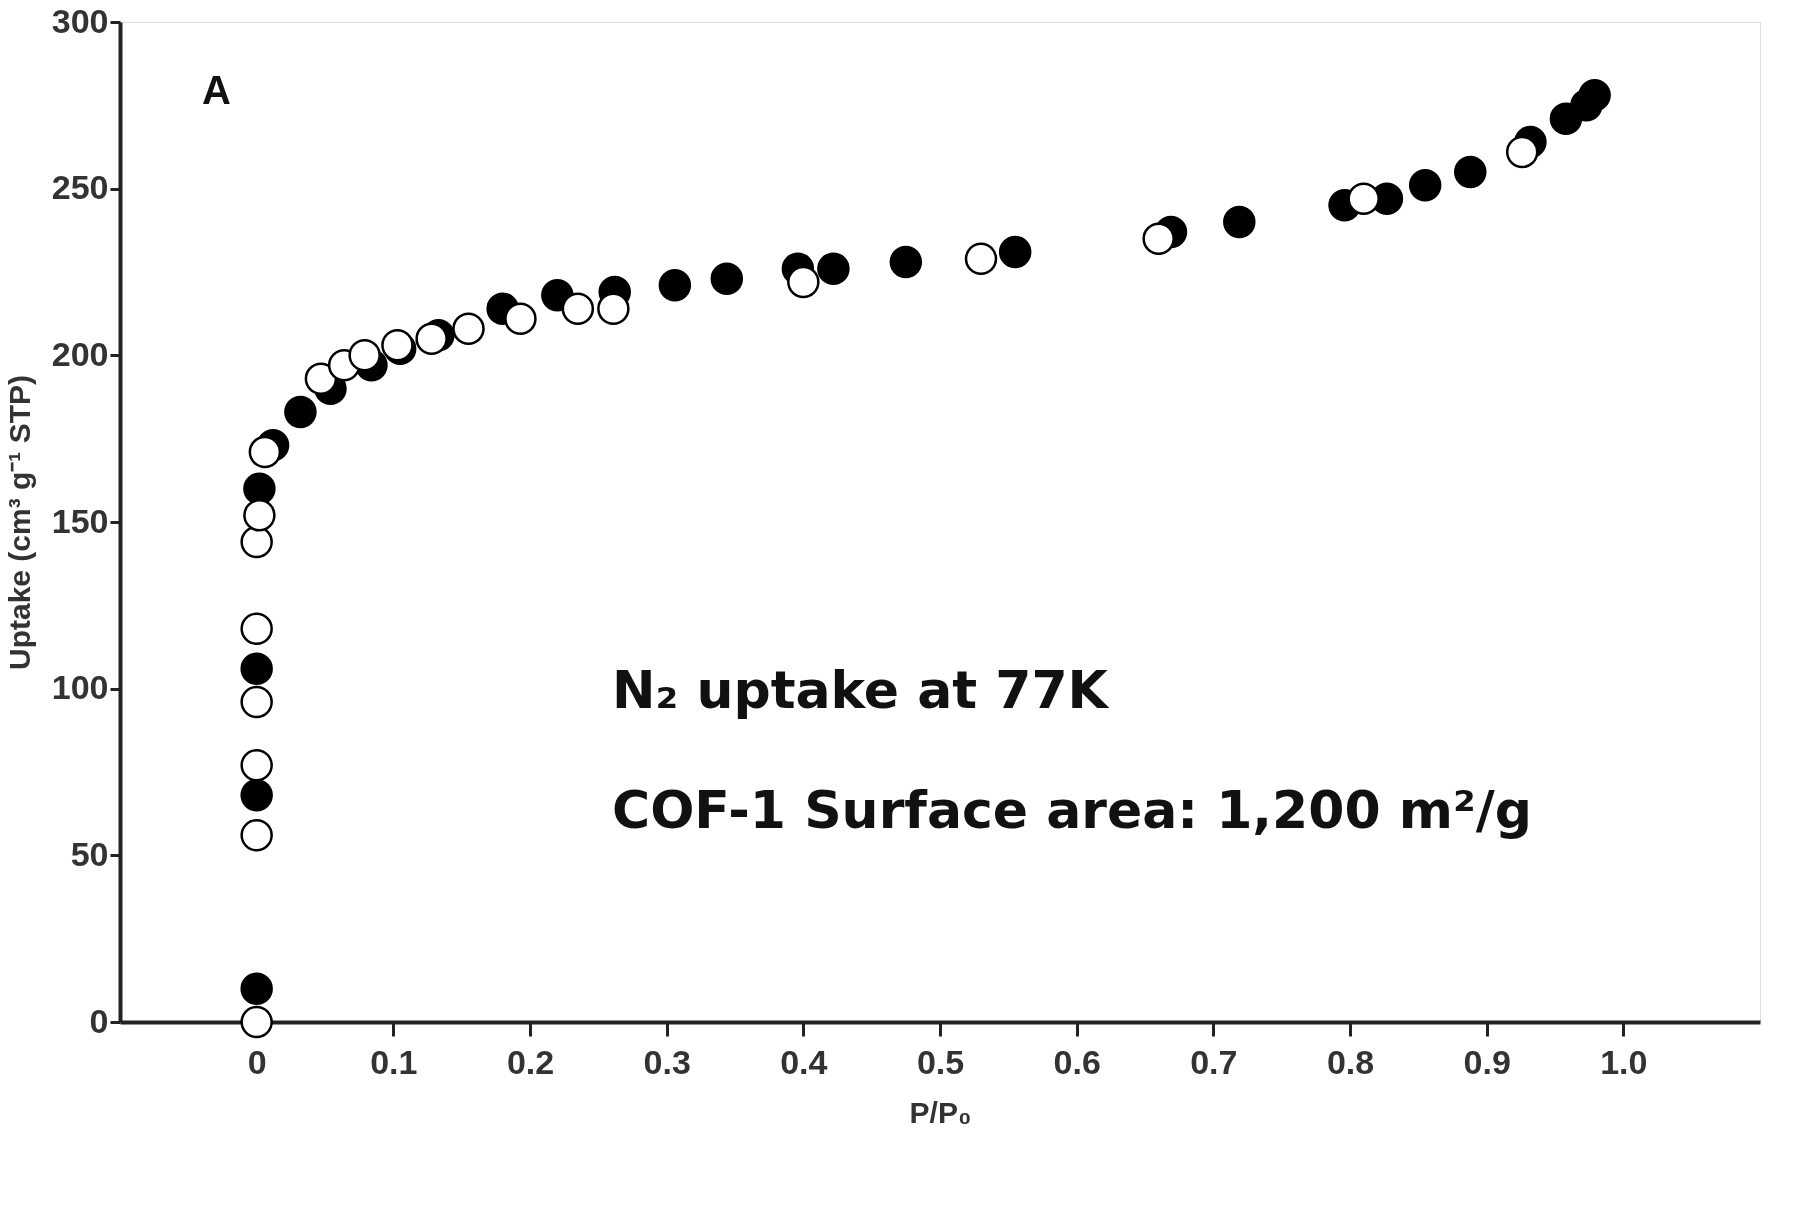 The height and width of the screenshot is (1217, 1816). What do you see at coordinates (940, 1112) in the screenshot?
I see `x-axis-title: P/P₀` at bounding box center [940, 1112].